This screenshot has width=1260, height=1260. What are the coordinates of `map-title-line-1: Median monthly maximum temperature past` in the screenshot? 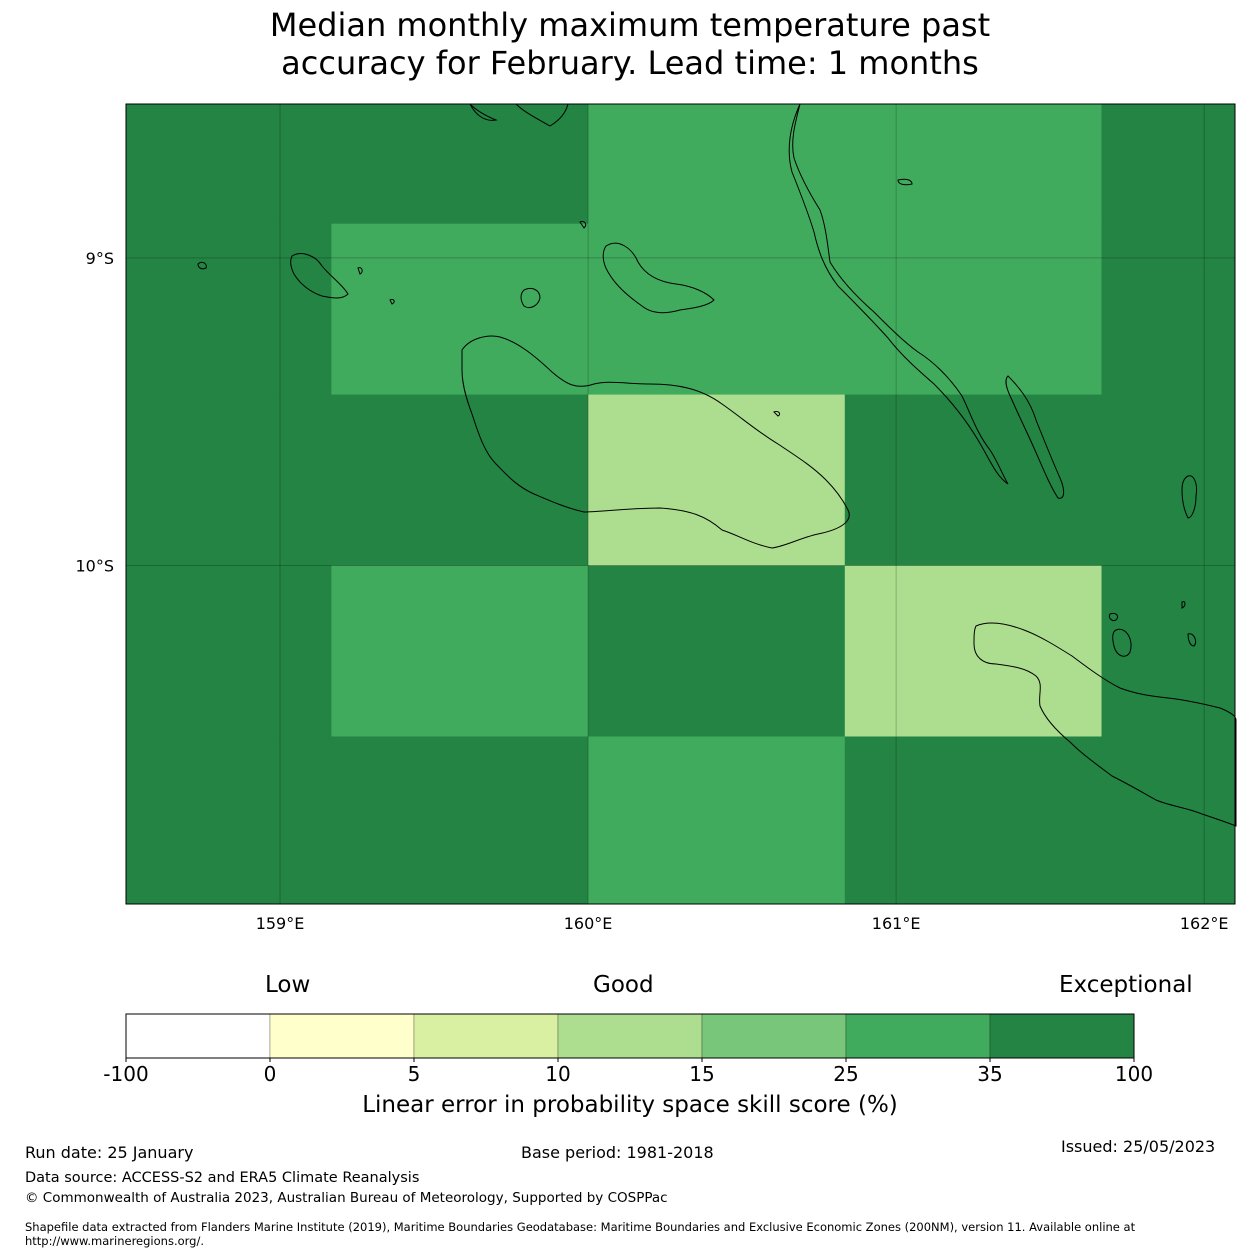 It's located at (630, 25).